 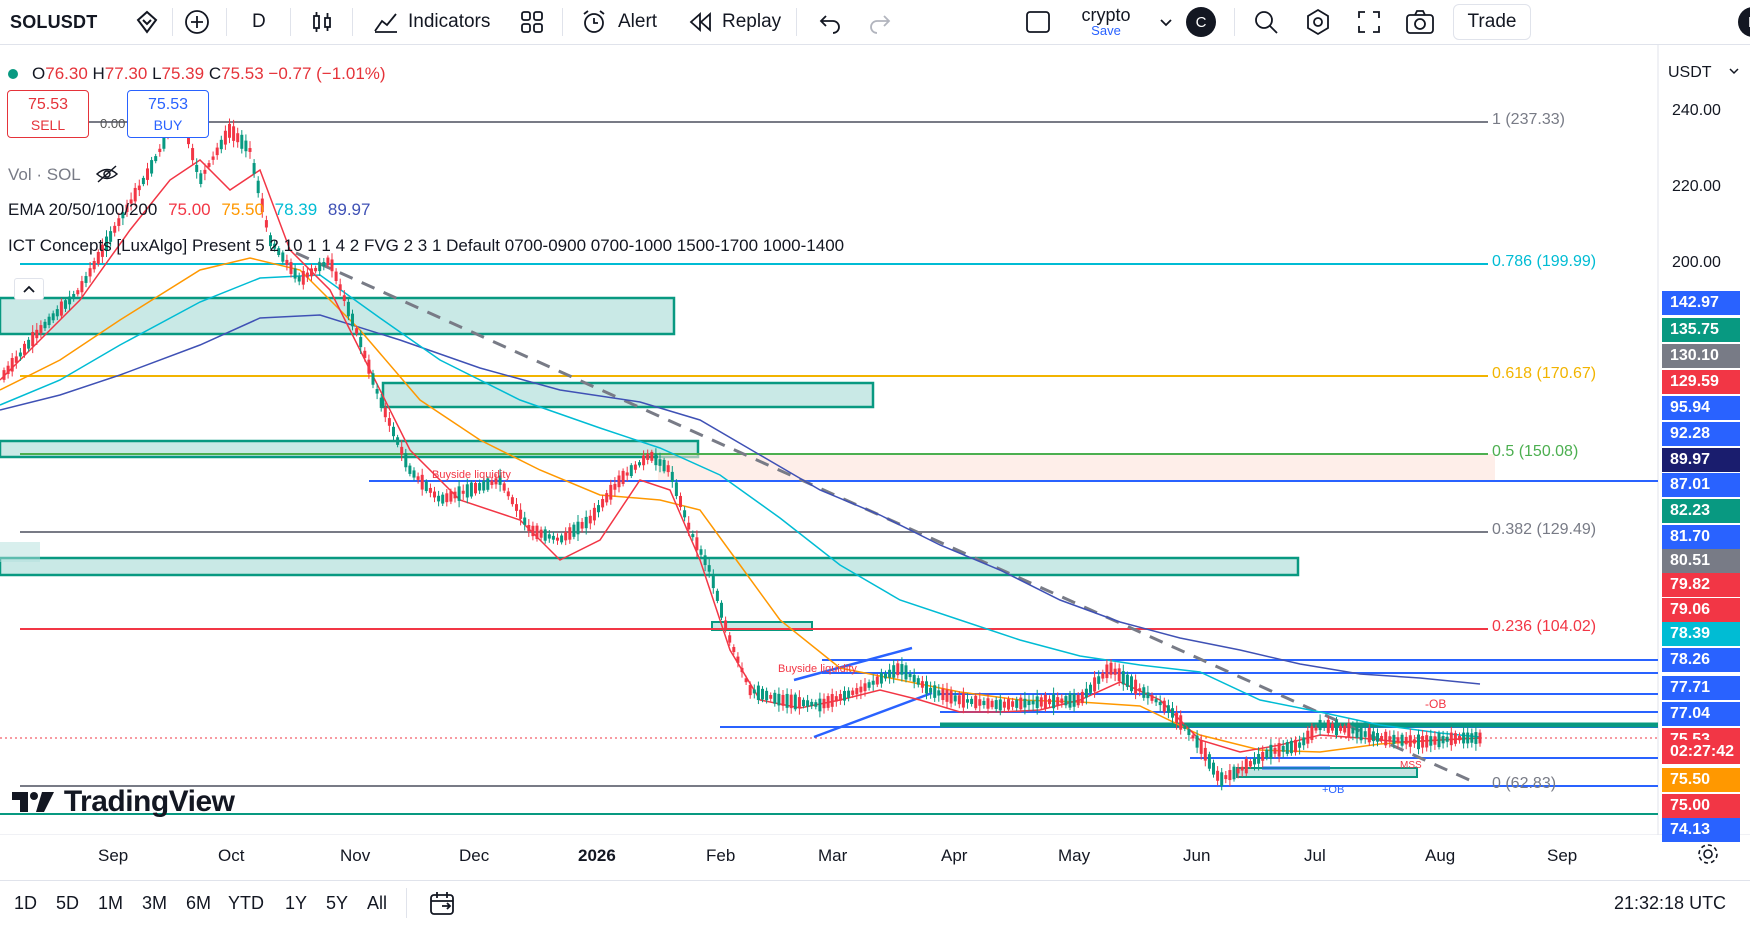 What do you see at coordinates (1670, 903) in the screenshot?
I see `clock: 21:32:18 UTC` at bounding box center [1670, 903].